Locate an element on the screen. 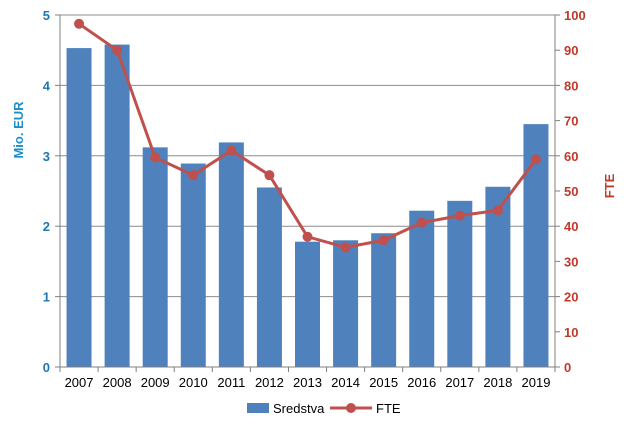 The height and width of the screenshot is (433, 633). fte-point-2009 is located at coordinates (155, 157).